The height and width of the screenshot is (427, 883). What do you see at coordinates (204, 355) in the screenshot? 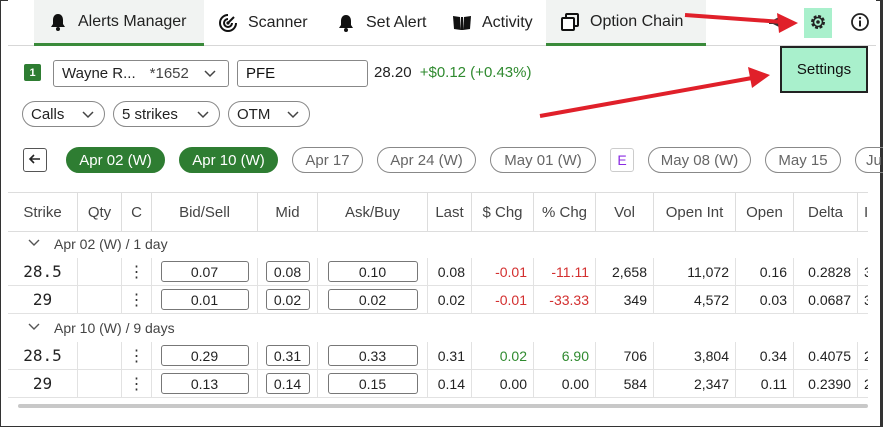
I see `bid-sell-button: 0.29` at bounding box center [204, 355].